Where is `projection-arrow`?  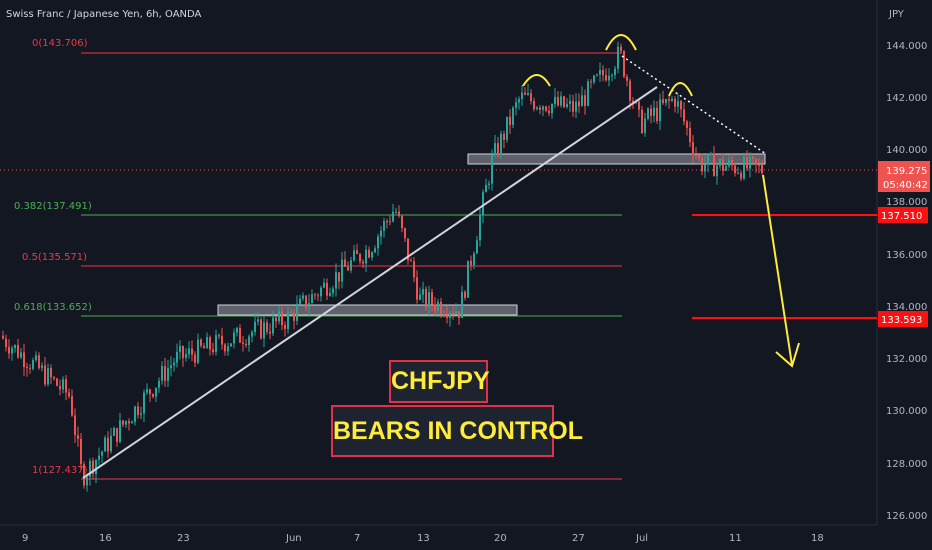
projection-arrow is located at coordinates (777, 270).